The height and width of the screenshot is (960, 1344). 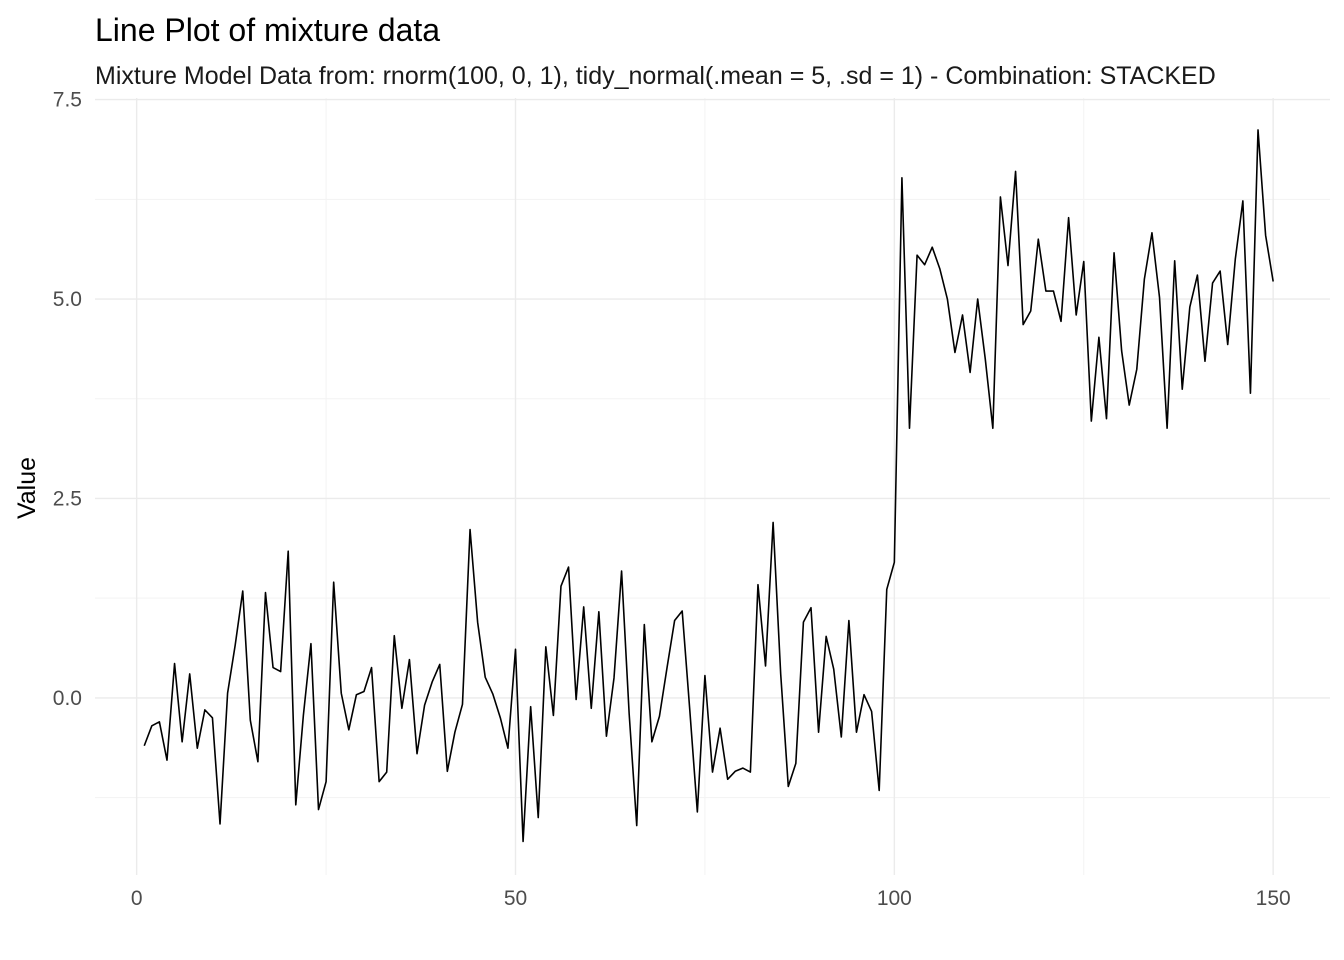 What do you see at coordinates (267, 30) in the screenshot?
I see `chart-title: Line Plot of mixture data` at bounding box center [267, 30].